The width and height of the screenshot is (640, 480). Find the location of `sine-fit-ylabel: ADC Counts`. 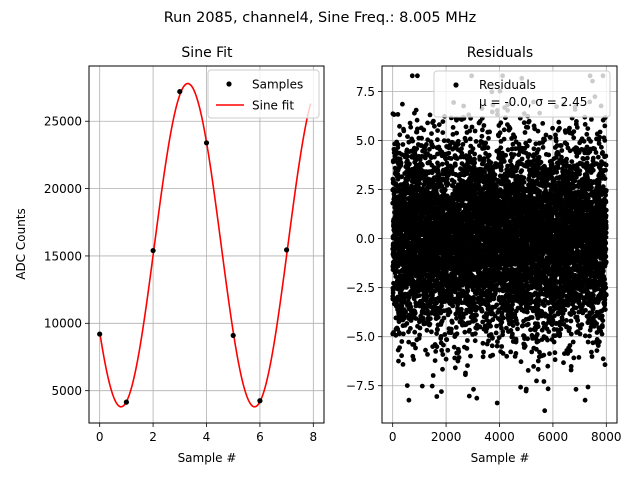

sine-fit-ylabel: ADC Counts is located at coordinates (21, 244).